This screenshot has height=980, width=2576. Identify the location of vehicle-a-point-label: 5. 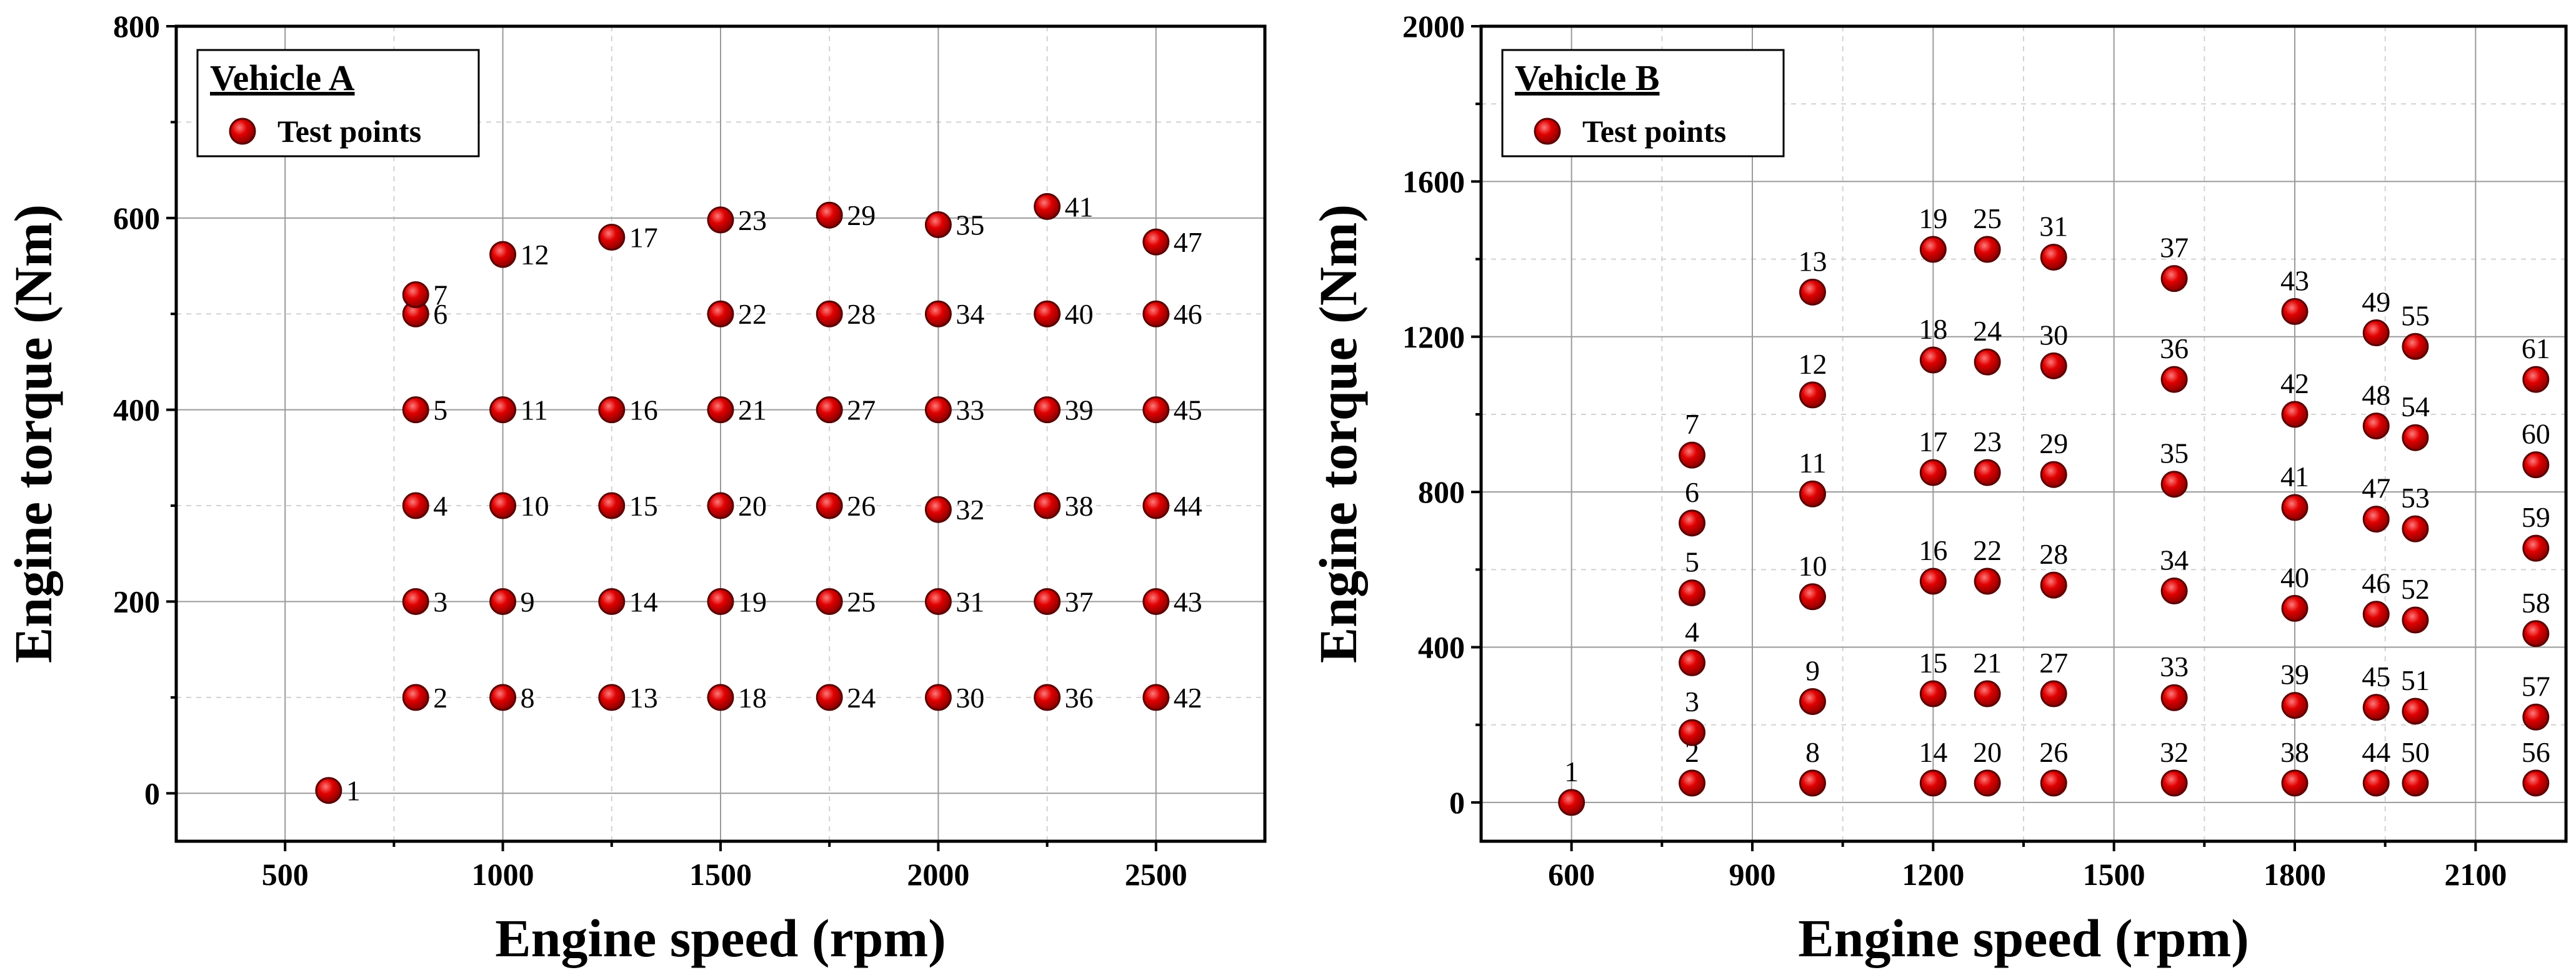
(440, 410).